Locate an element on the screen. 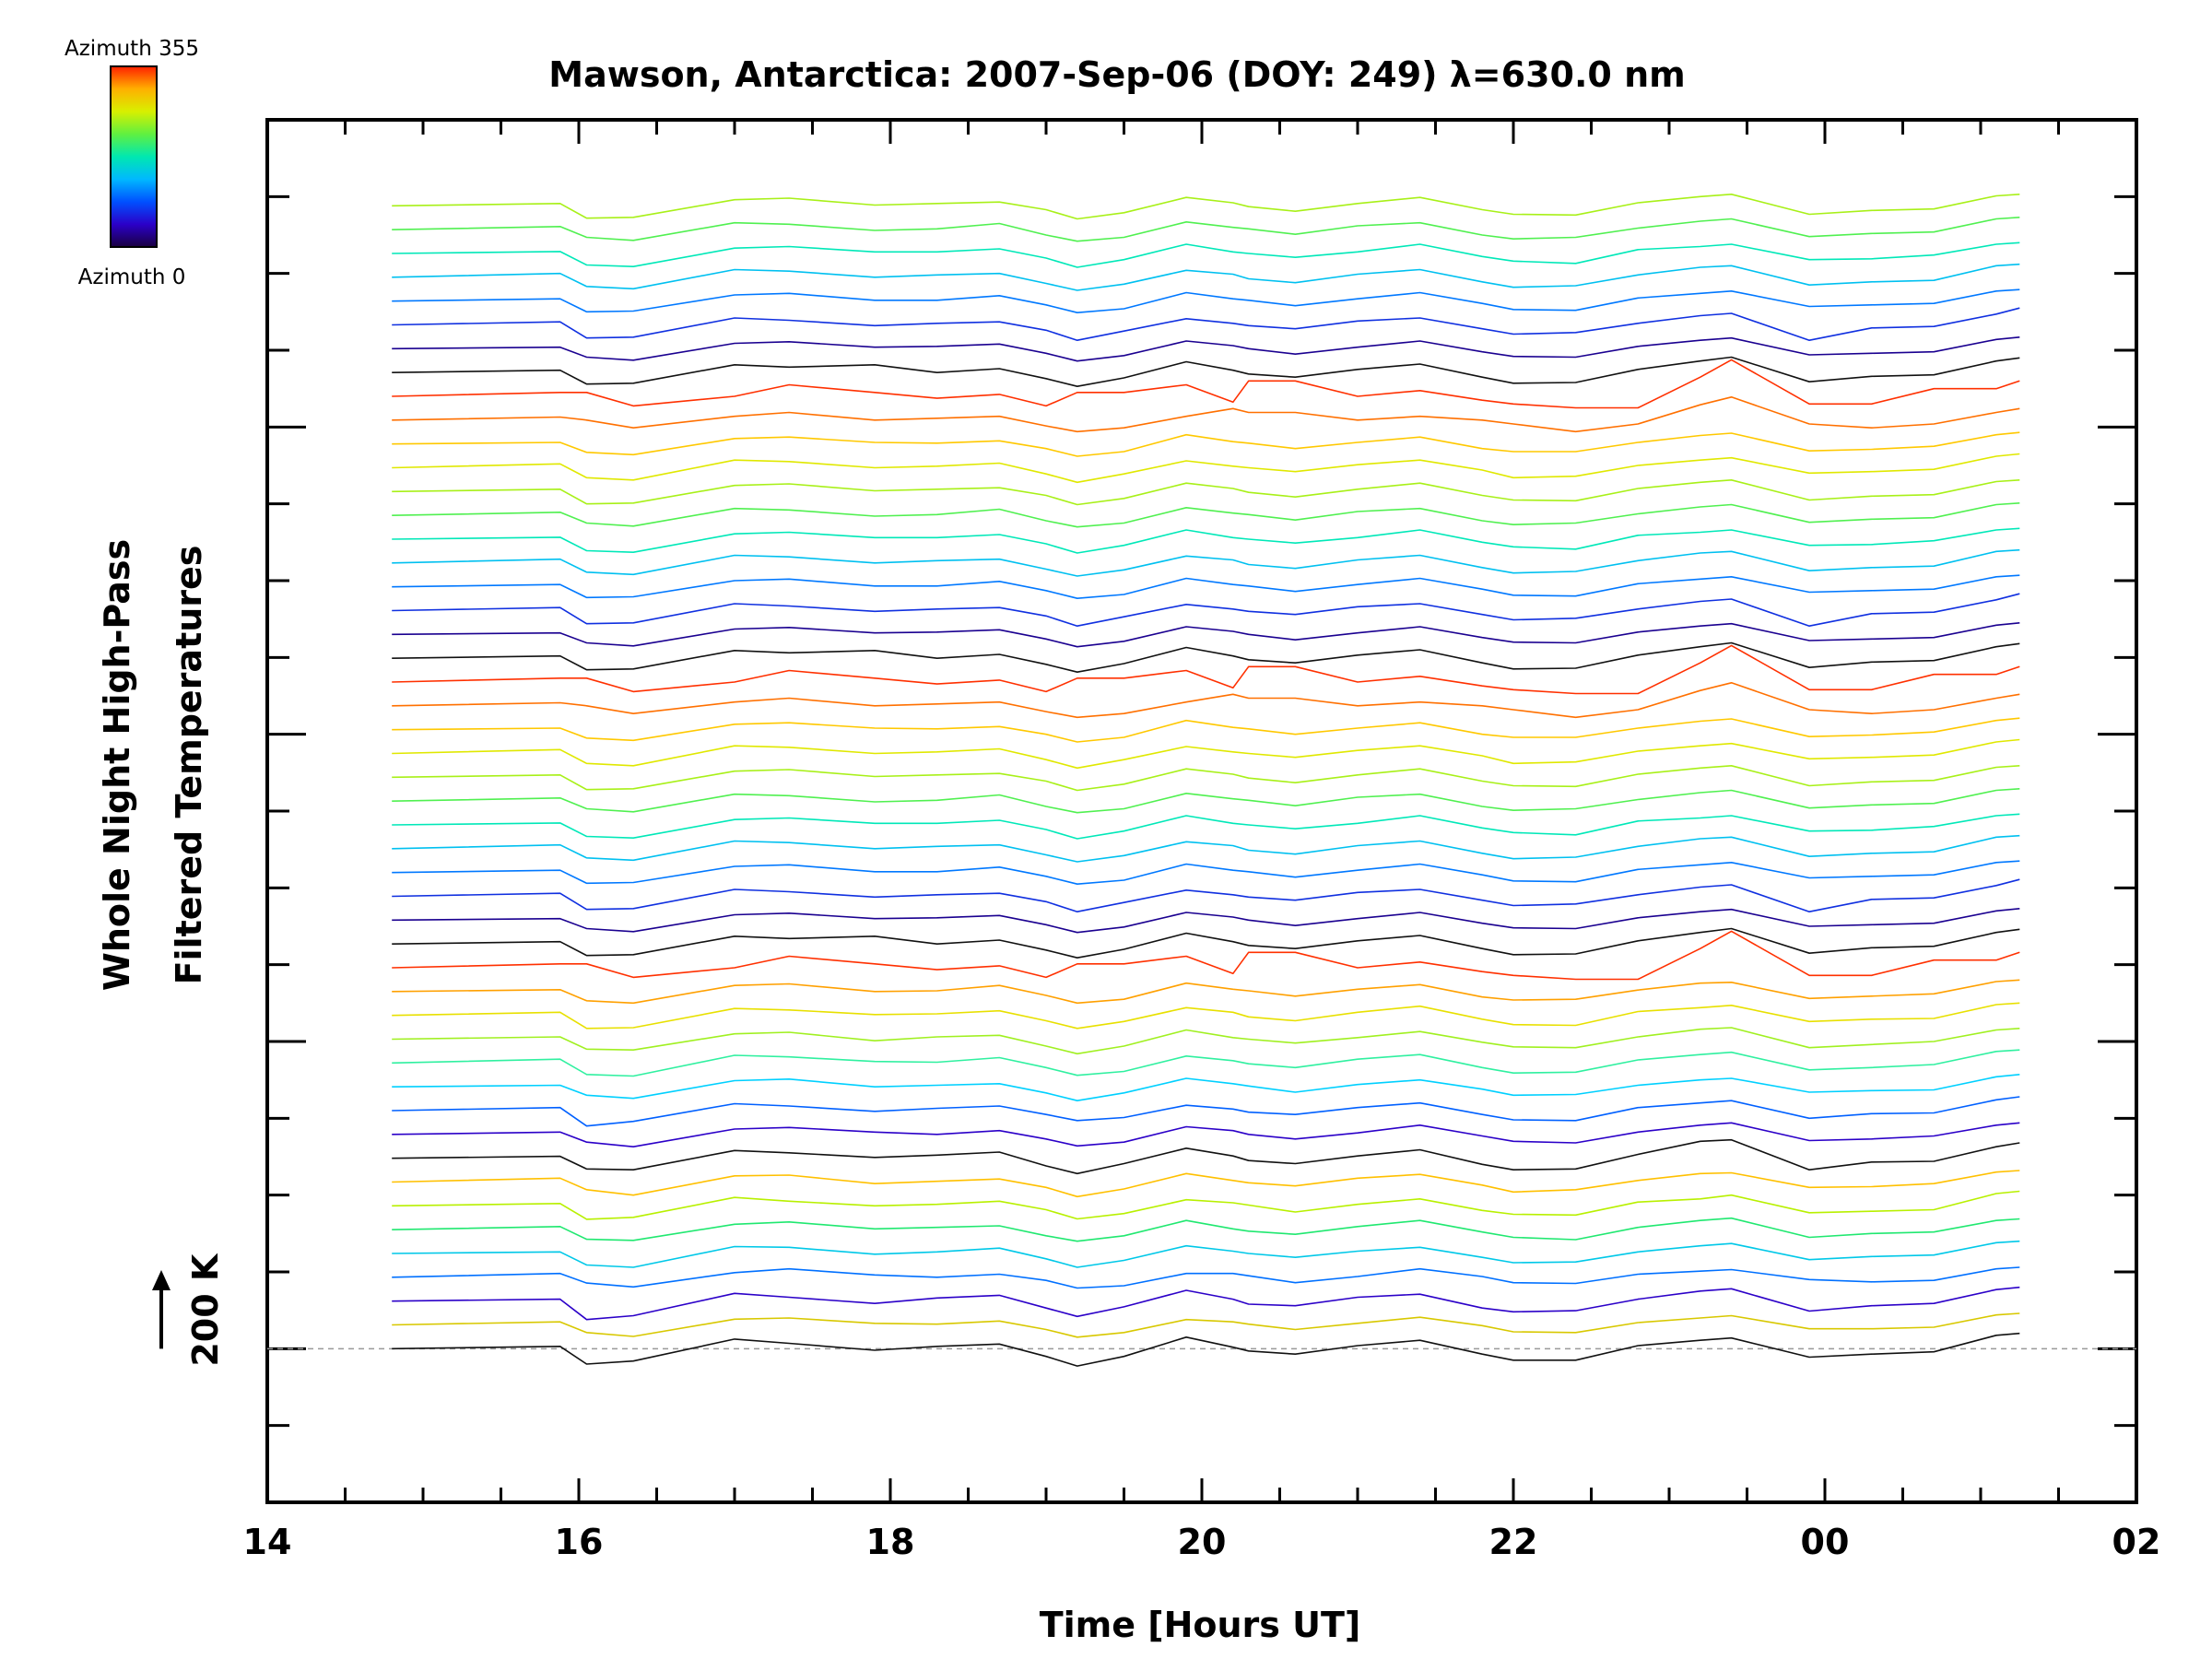 Image resolution: width=2212 pixels, height=1659 pixels. x-tick-label: 18 is located at coordinates (890, 1542).